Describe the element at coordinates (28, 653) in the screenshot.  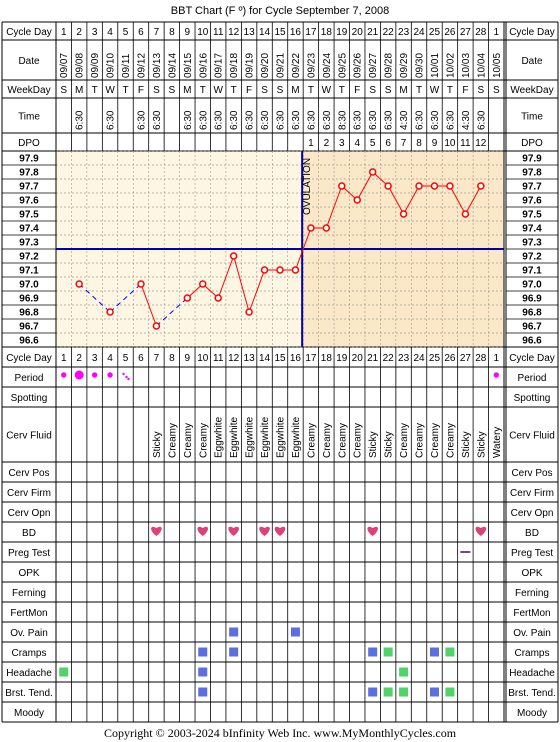
I see `row-label-cramps: Cramps` at that location.